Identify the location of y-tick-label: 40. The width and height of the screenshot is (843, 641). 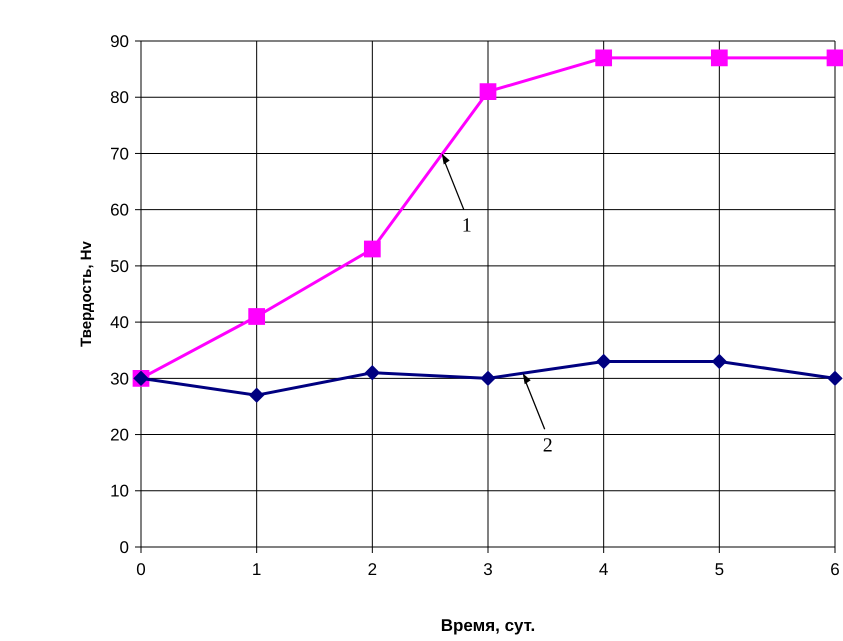
(119, 322).